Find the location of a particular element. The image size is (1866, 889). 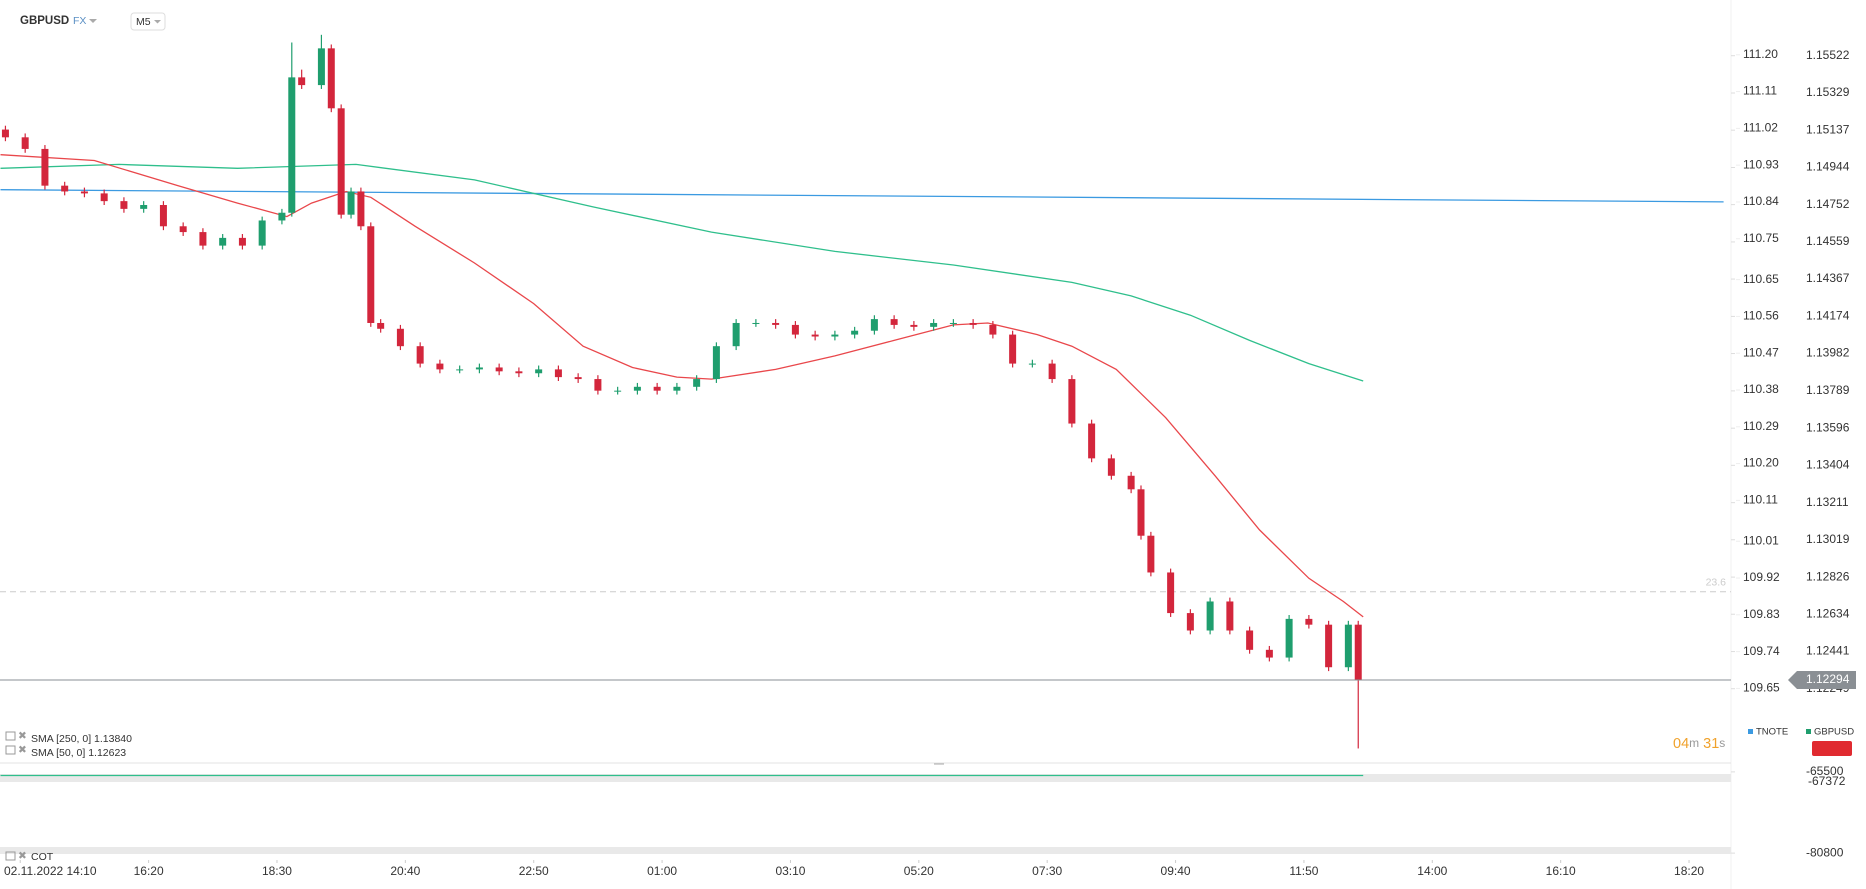

y2-tick-label: 109.83 is located at coordinates (1761, 614).